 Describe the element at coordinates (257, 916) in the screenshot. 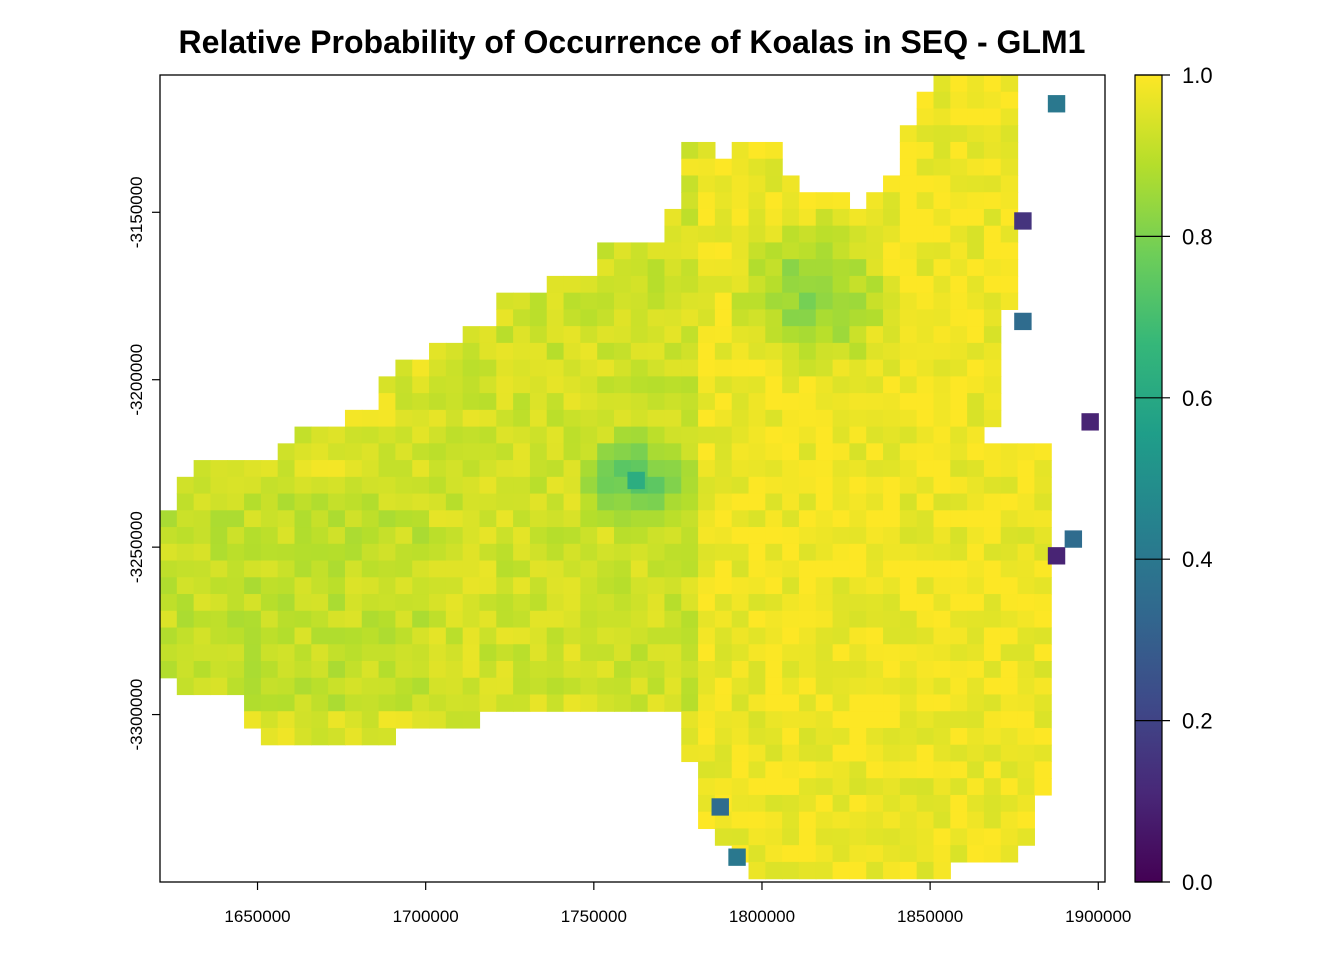

I see `x-tick-label: 1650000` at that location.